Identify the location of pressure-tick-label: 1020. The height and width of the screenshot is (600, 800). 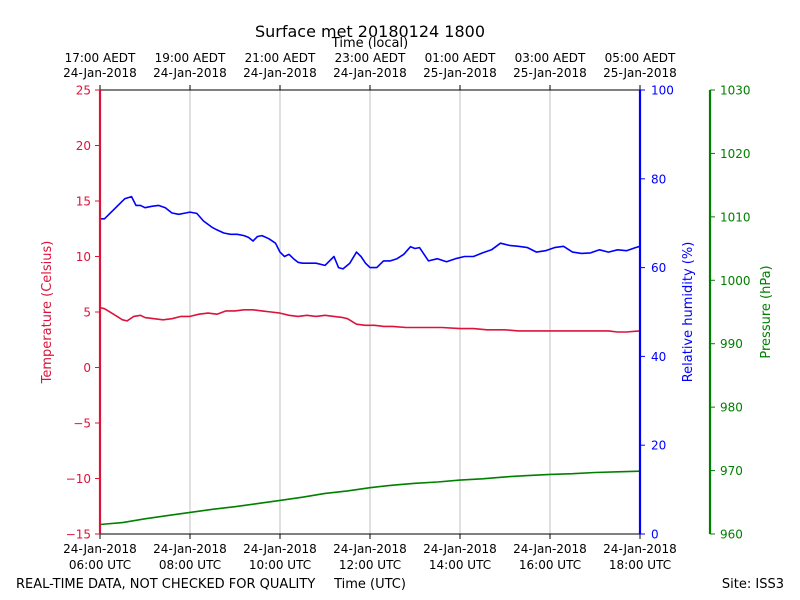
(735, 154).